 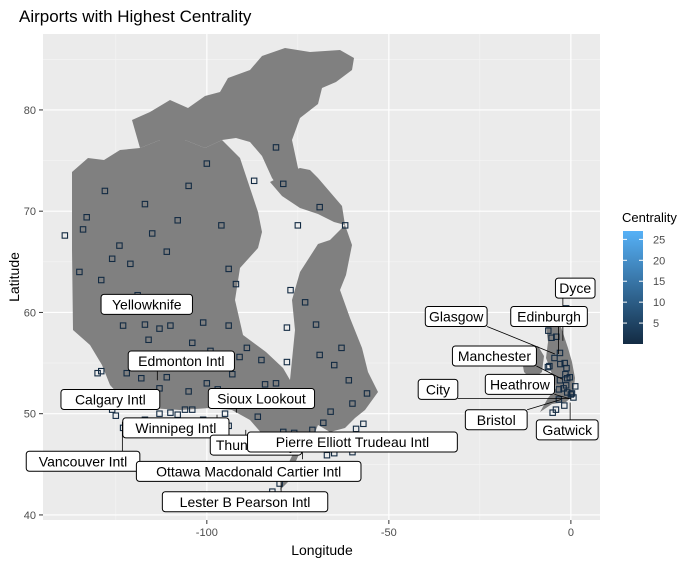 I want to click on airport-label-text: Edmonton Intl, so click(x=181, y=361).